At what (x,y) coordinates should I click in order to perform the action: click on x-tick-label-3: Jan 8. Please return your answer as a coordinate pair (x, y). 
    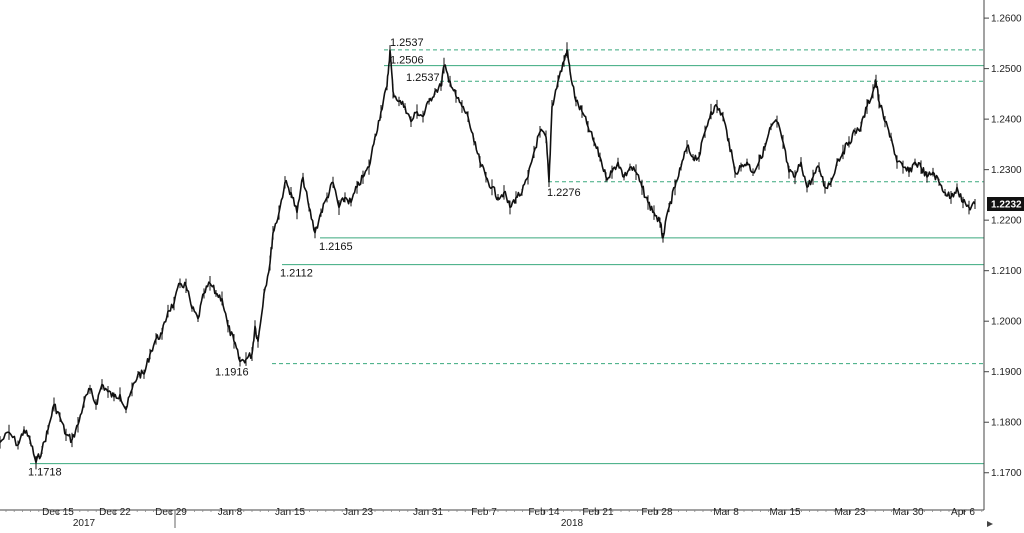
    Looking at the image, I should click on (230, 512).